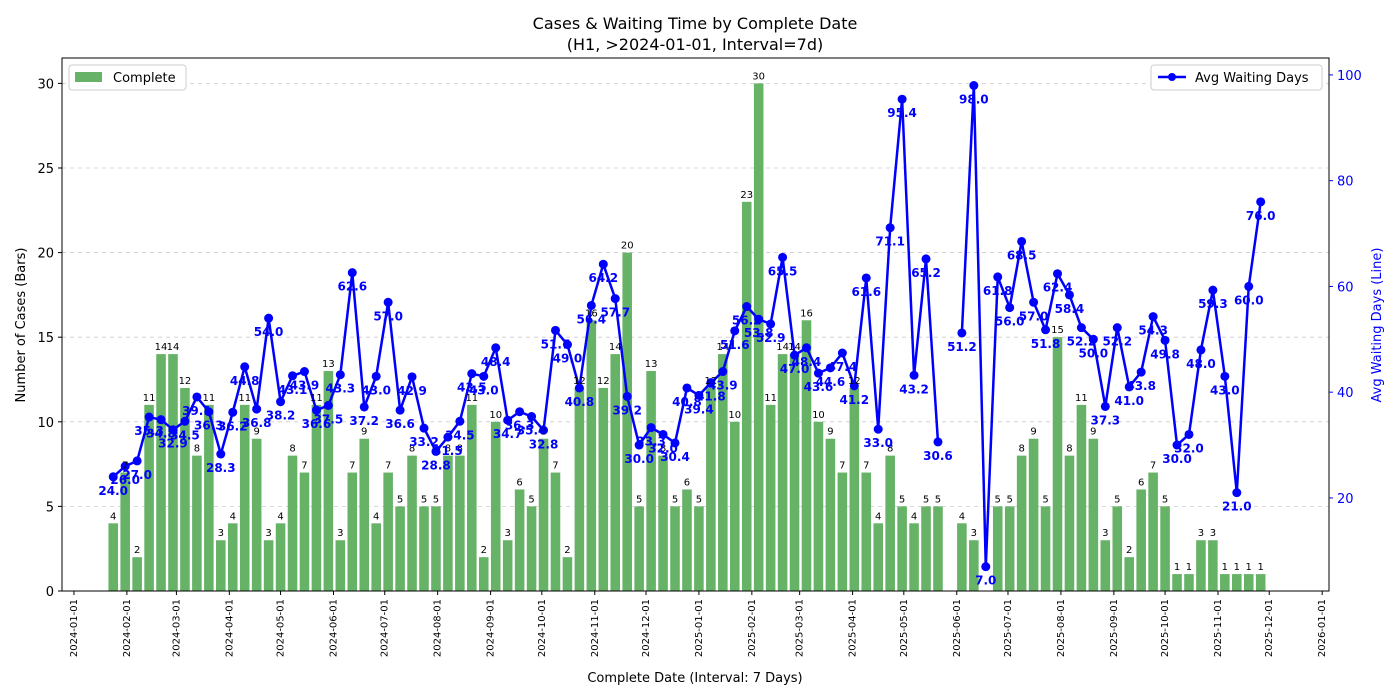 This screenshot has width=1400, height=700. I want to click on line-value-label: 71.1, so click(890, 242).